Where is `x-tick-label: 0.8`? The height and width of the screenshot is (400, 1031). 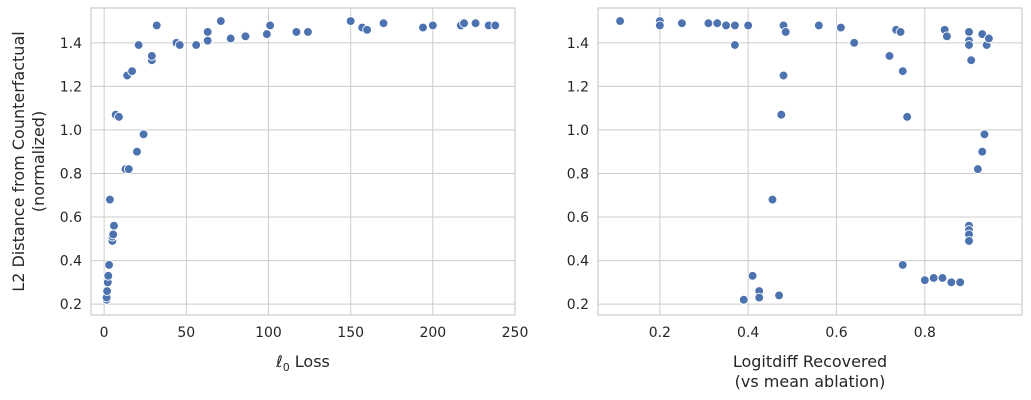
x-tick-label: 0.8 is located at coordinates (925, 333).